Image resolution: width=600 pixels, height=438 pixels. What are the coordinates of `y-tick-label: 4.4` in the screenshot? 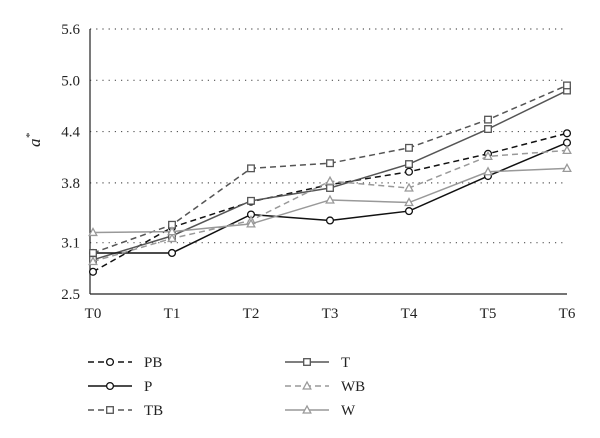 It's located at (70, 133).